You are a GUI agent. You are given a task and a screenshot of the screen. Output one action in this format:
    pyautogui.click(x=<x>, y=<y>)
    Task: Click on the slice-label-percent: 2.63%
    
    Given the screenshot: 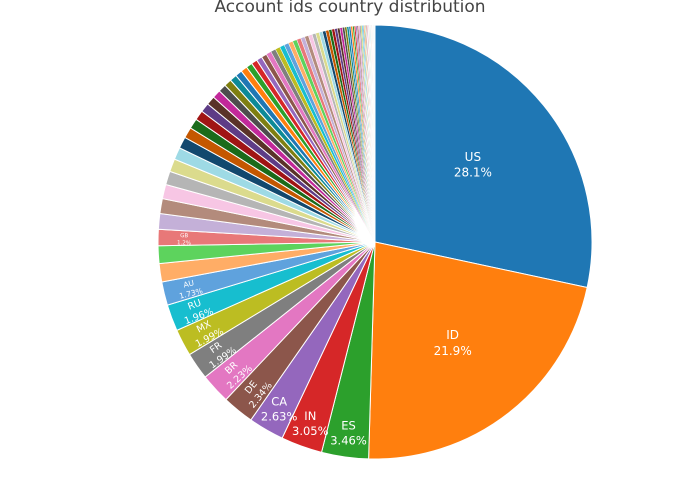 What is the action you would take?
    pyautogui.click(x=279, y=416)
    